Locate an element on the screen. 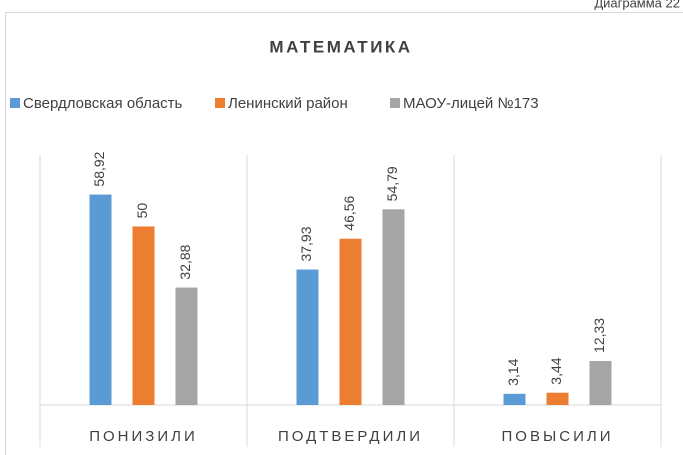 The height and width of the screenshot is (455, 683). data-label: 37,93 is located at coordinates (306, 243).